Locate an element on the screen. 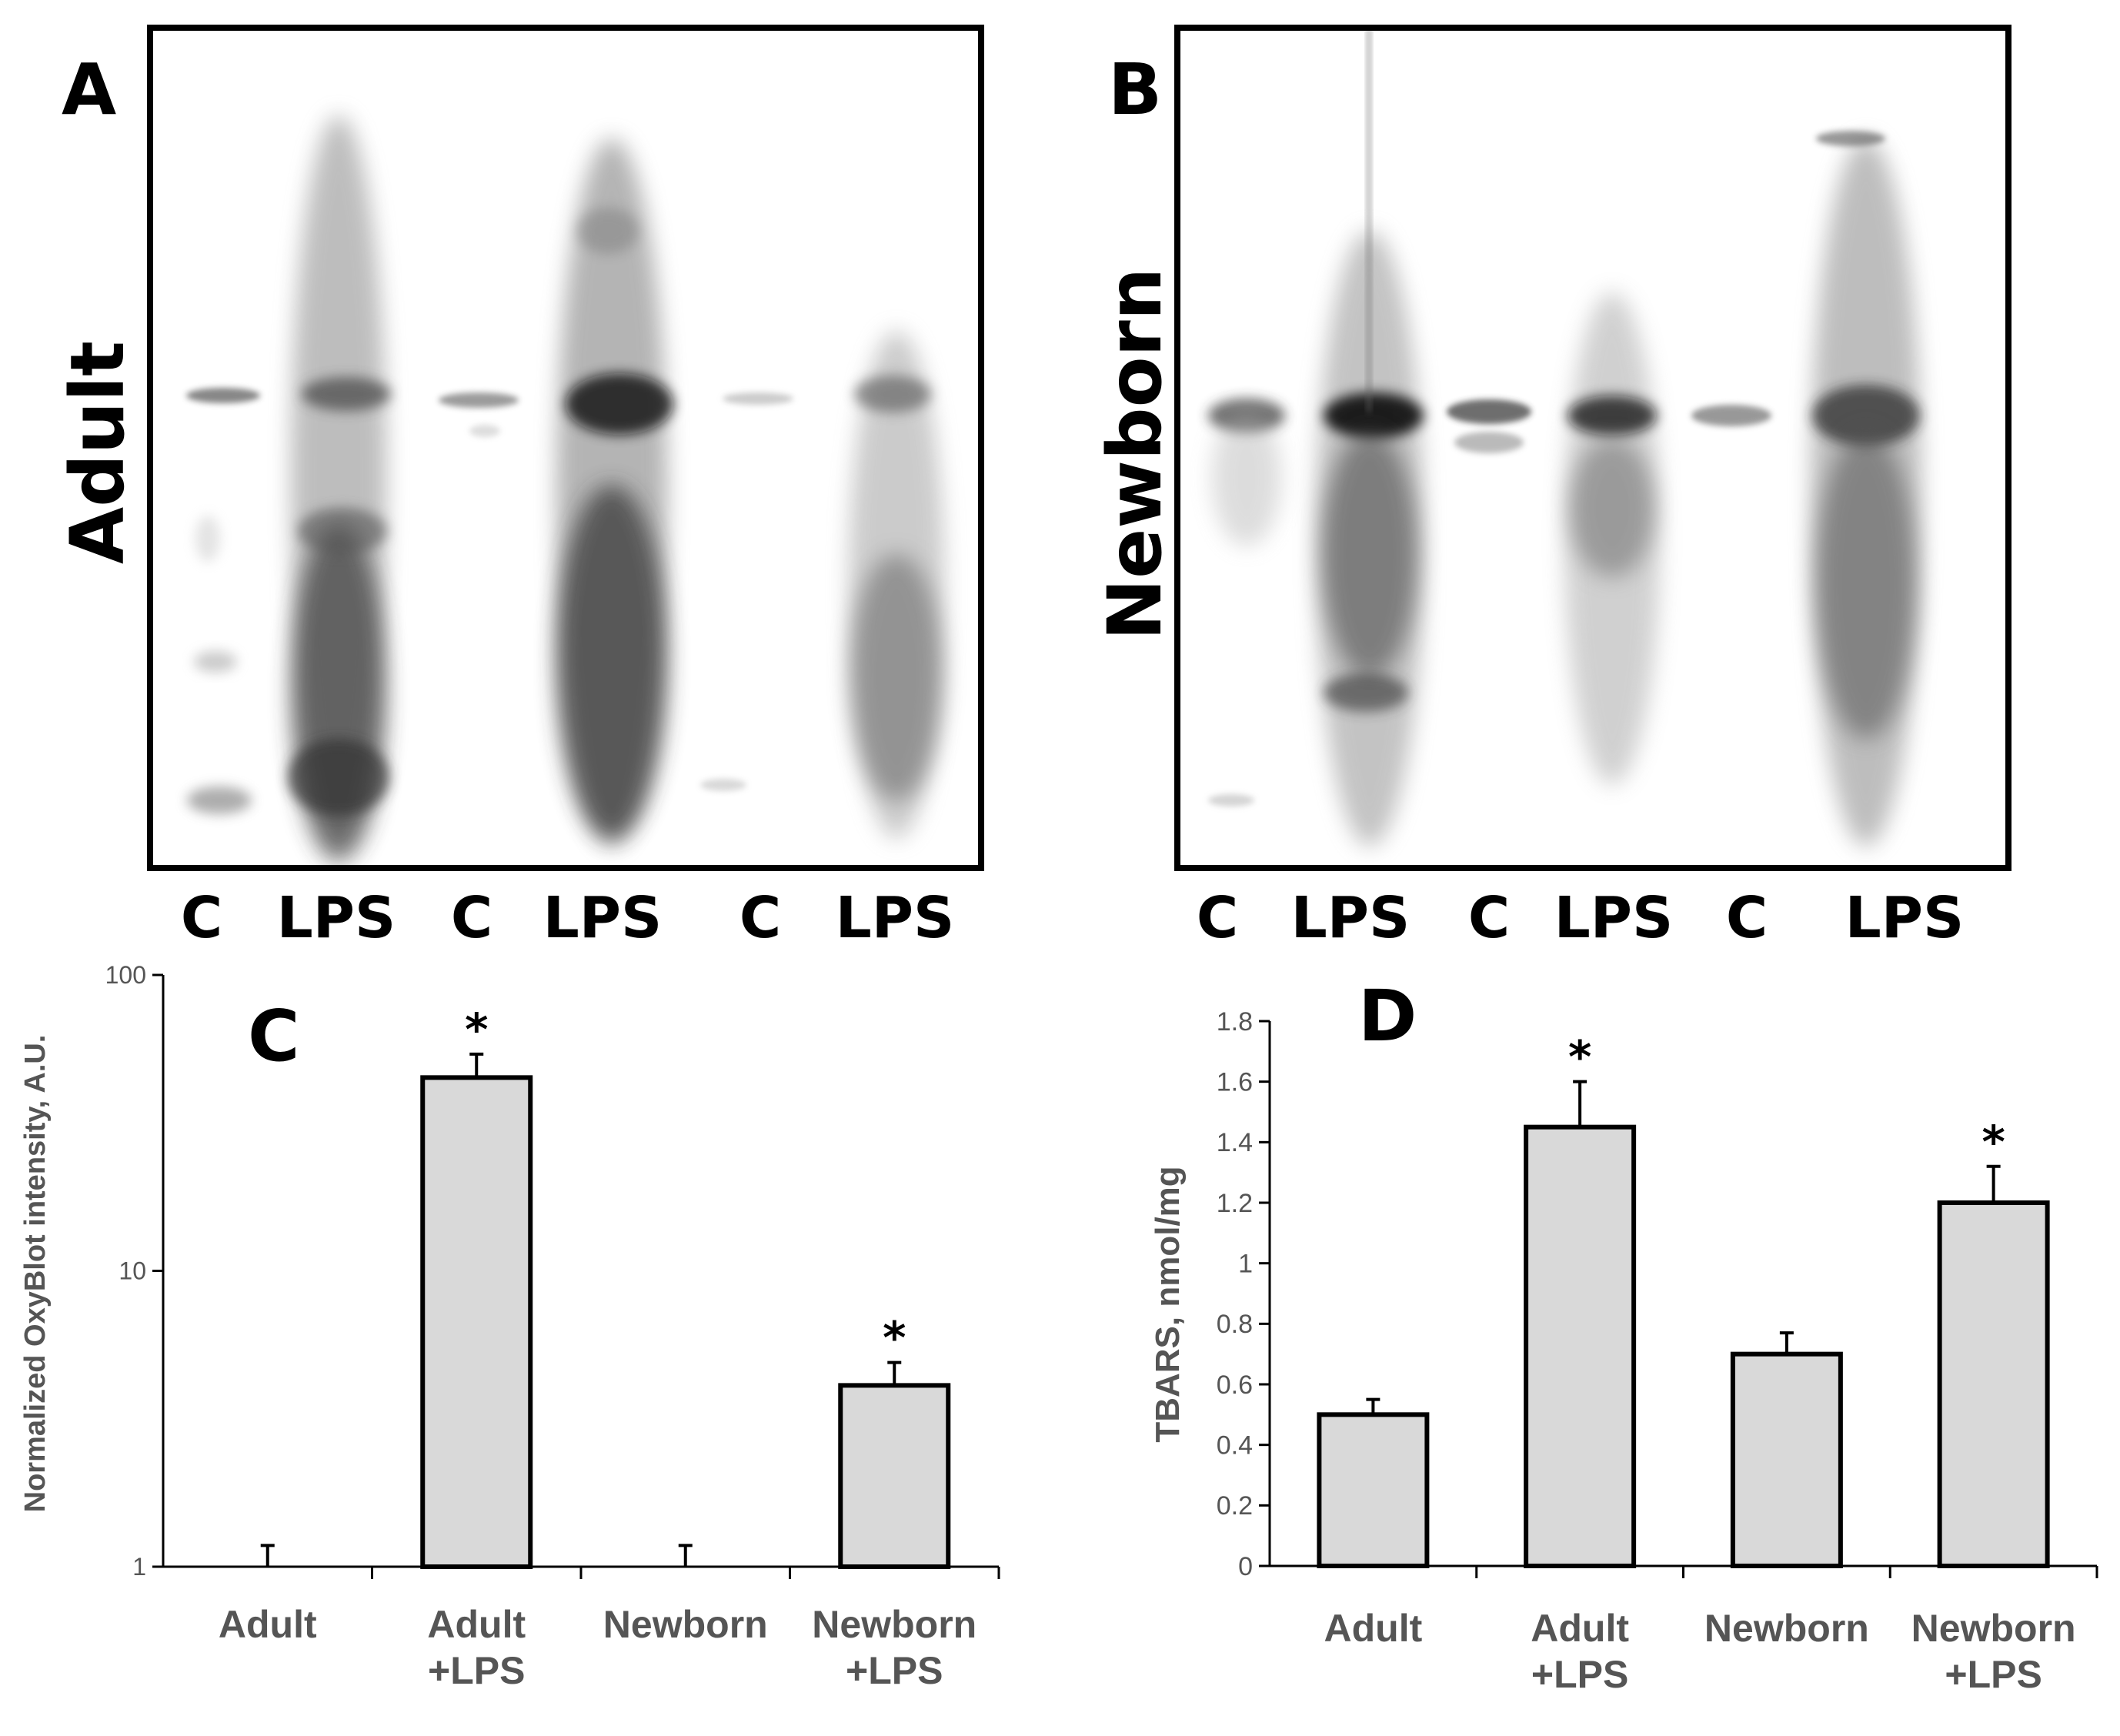 The image size is (2120, 1736). y-tick-label: 0.8 is located at coordinates (1235, 1324).